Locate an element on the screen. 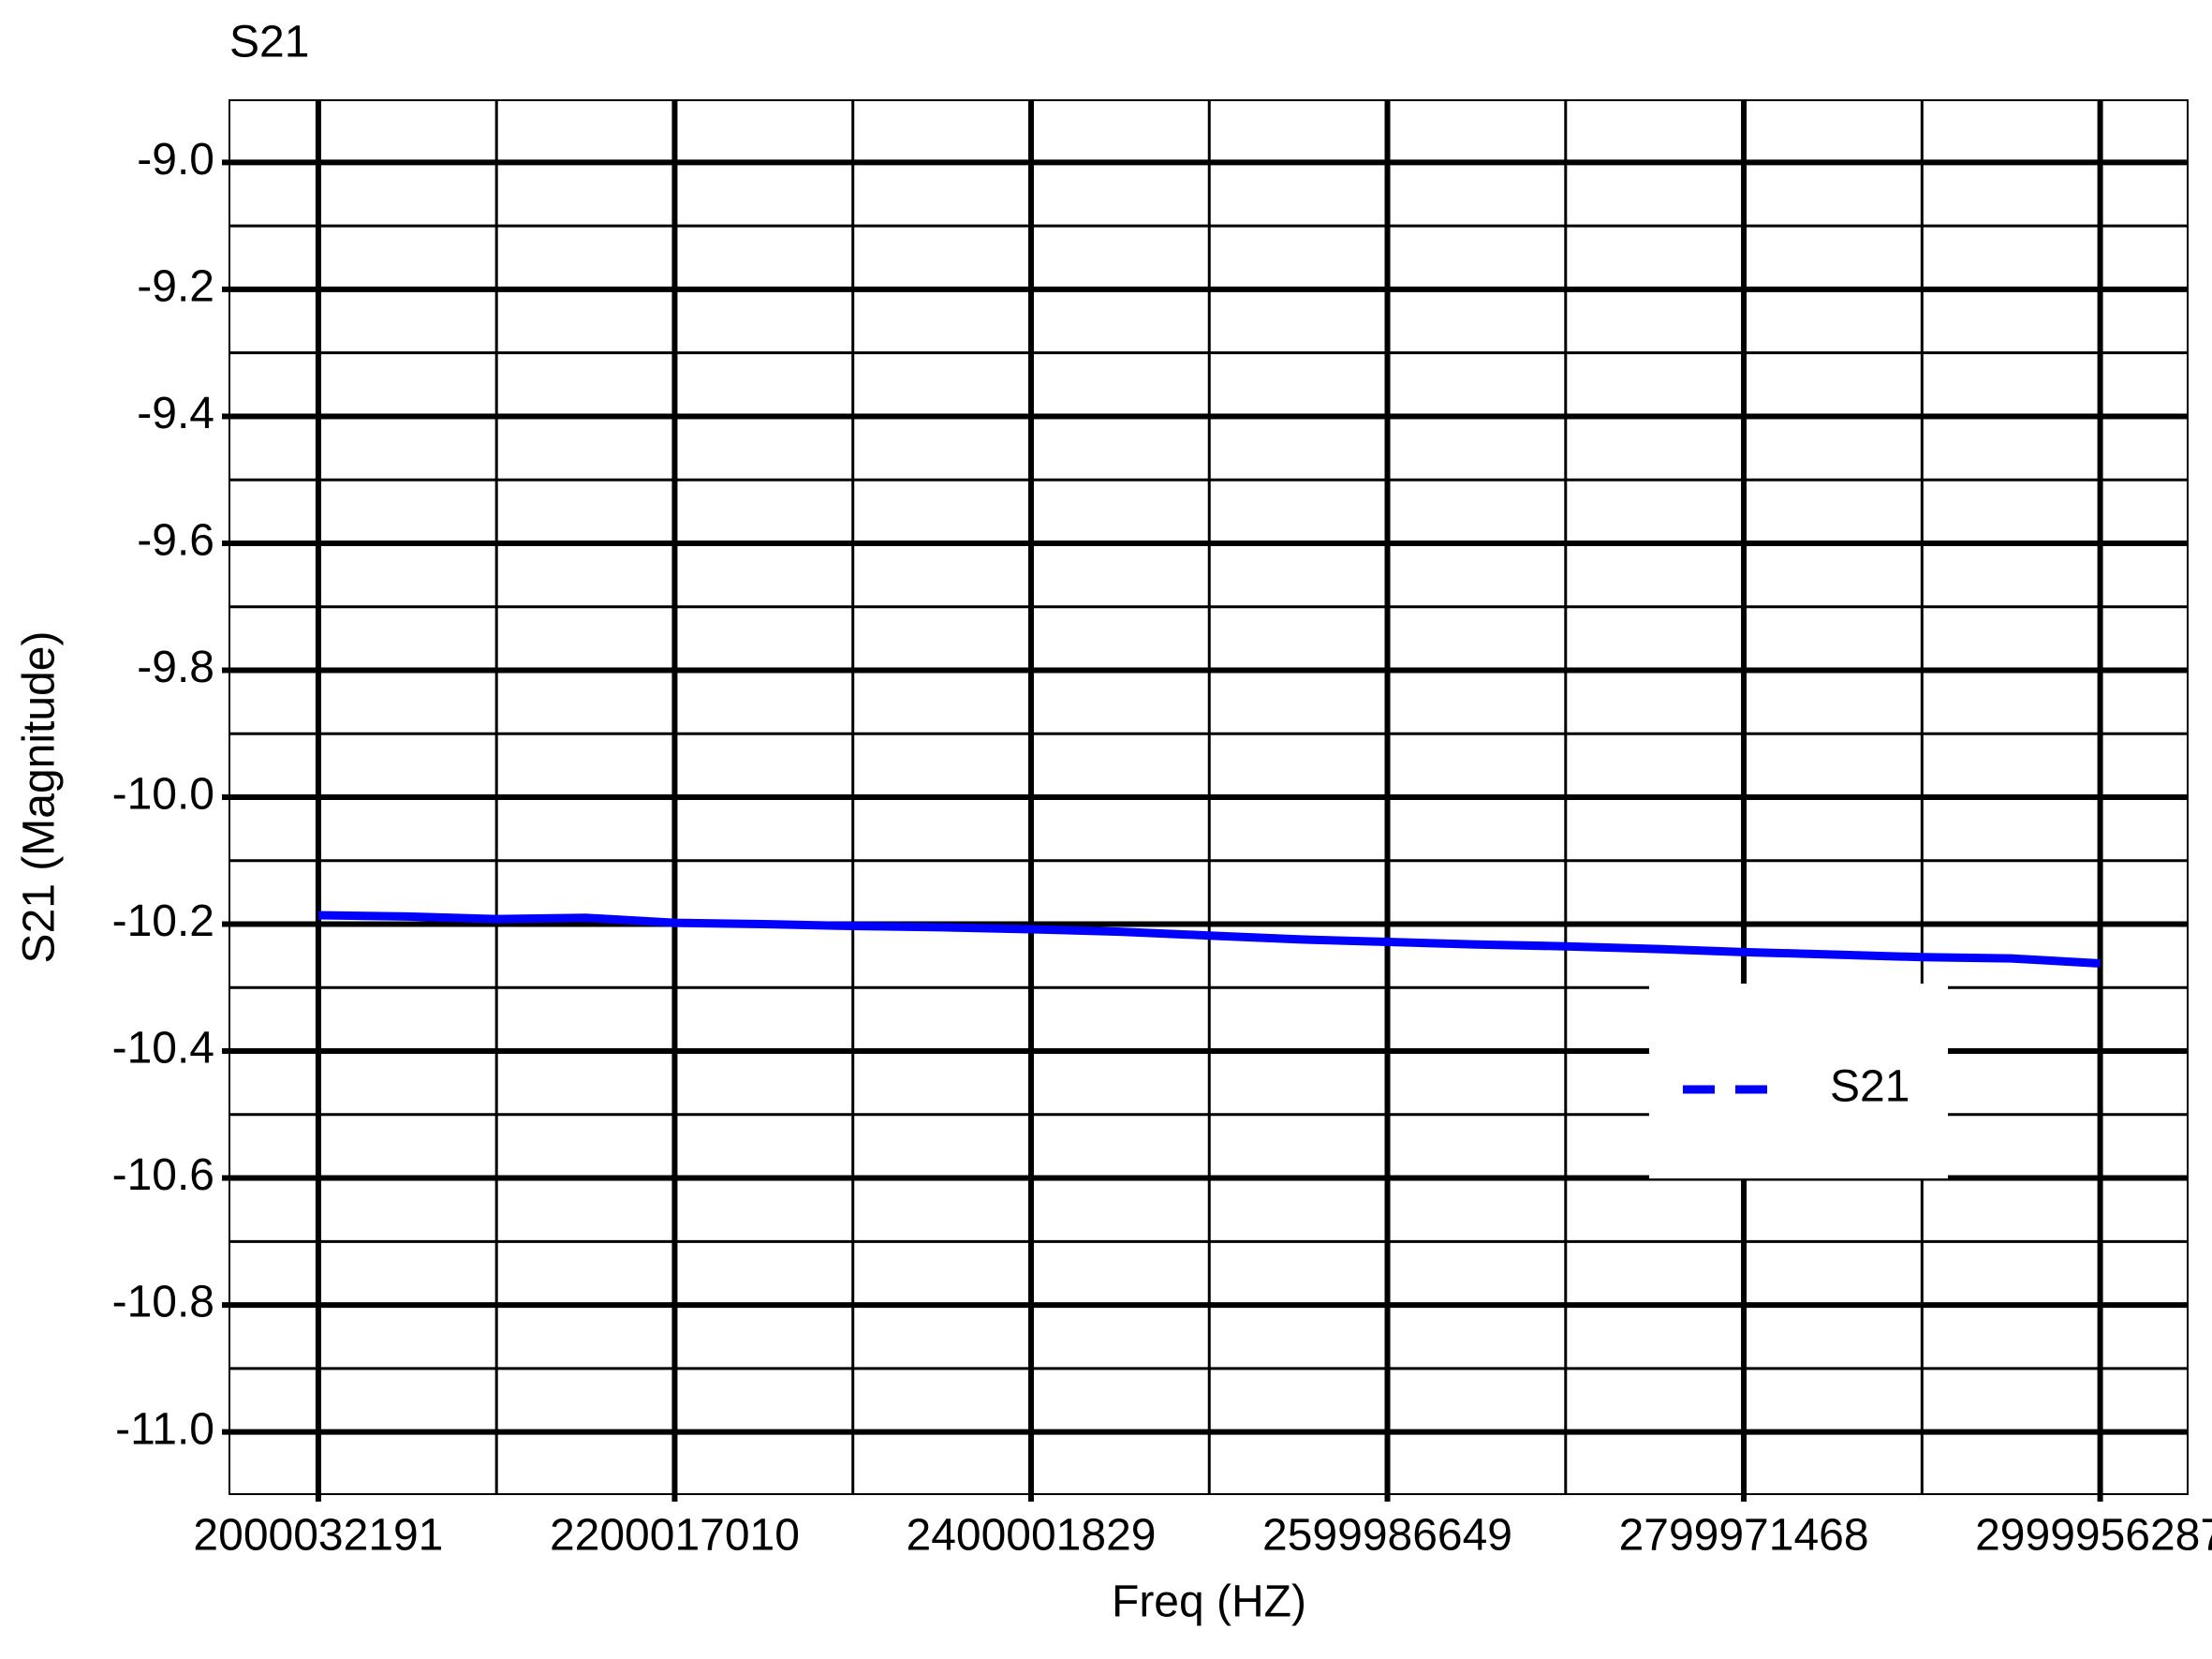 The width and height of the screenshot is (2212, 1659). y-tick-label: -9.0 is located at coordinates (175, 160).